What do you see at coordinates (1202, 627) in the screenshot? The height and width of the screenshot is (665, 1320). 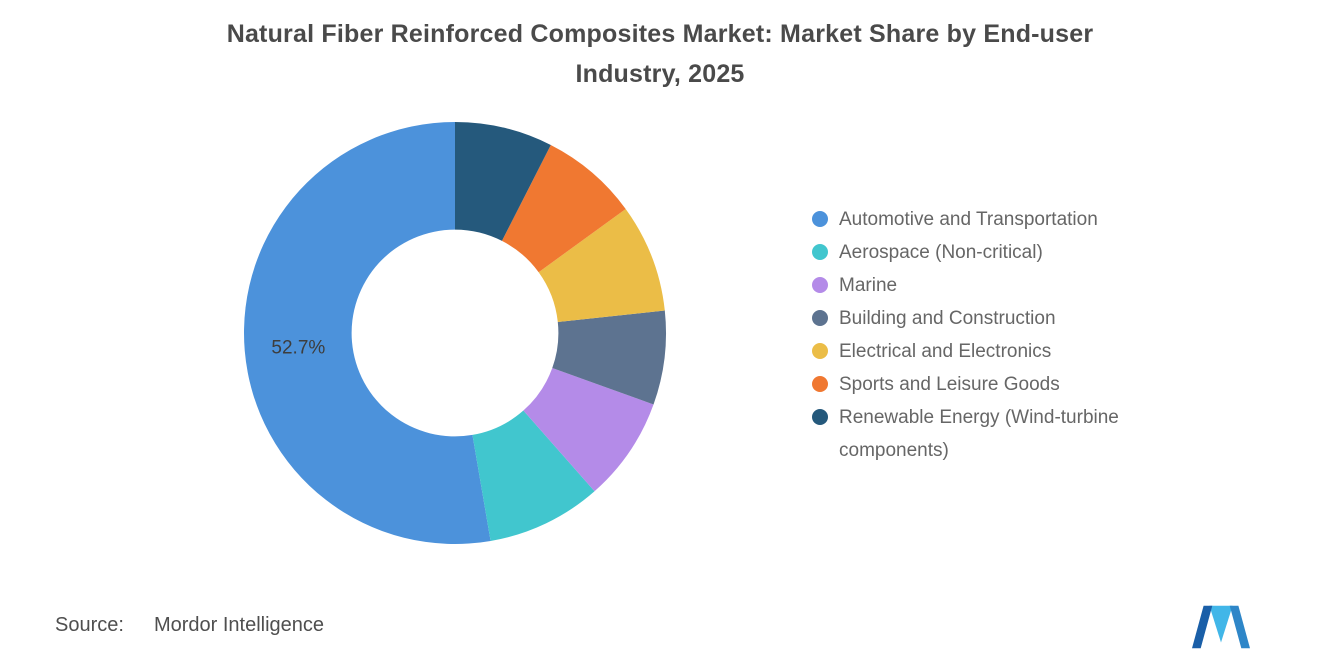 I see `logo-left-stroke` at bounding box center [1202, 627].